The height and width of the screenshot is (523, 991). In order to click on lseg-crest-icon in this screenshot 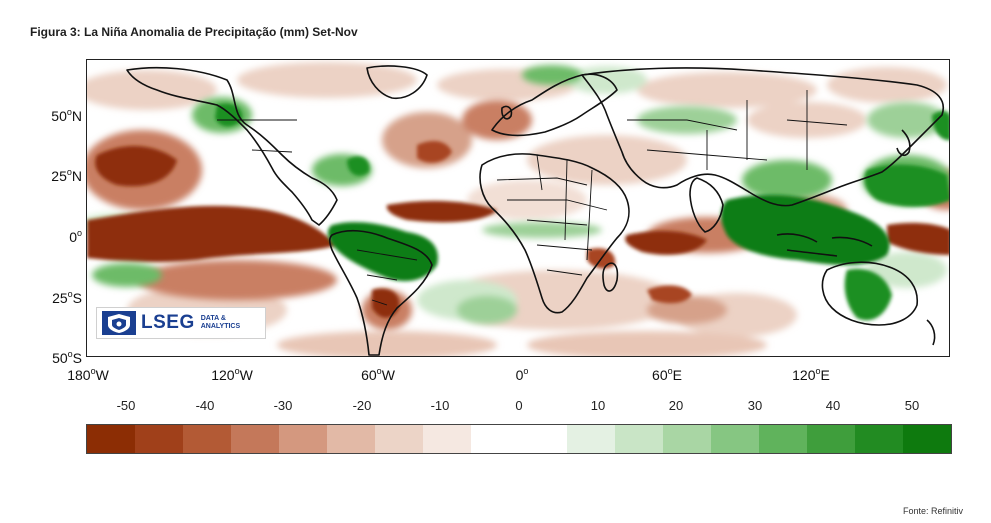, I will do `click(119, 323)`.